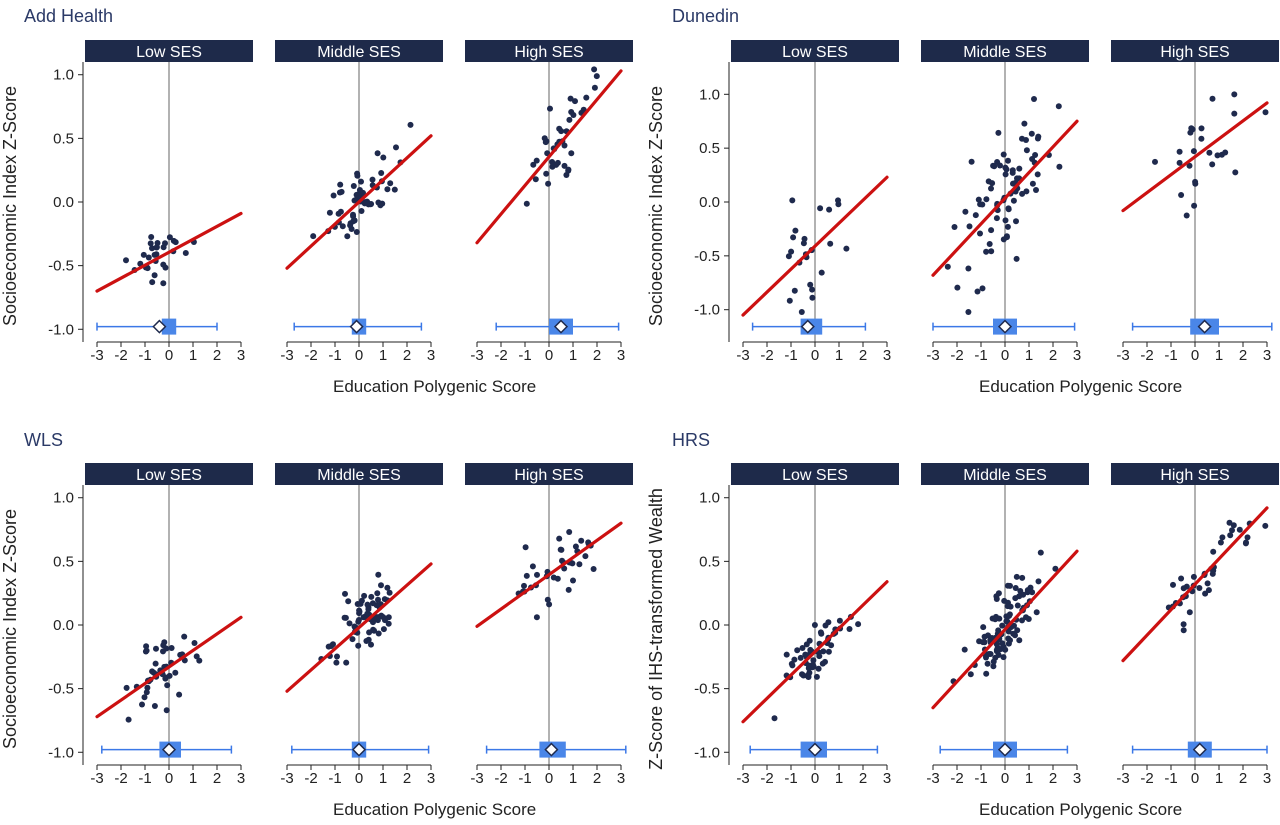 The width and height of the screenshot is (1280, 825). Describe the element at coordinates (707, 752) in the screenshot. I see `y-tick-label: -1.0` at that location.